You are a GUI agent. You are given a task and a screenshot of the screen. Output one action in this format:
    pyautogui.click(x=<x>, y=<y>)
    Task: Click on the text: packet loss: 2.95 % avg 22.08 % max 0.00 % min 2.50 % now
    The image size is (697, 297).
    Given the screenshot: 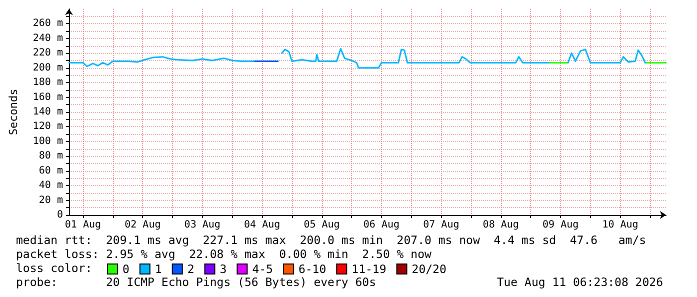 What is the action you would take?
    pyautogui.click(x=224, y=254)
    